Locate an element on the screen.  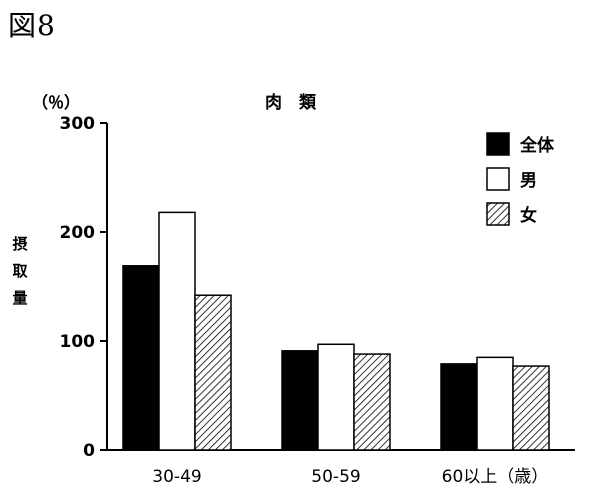
y-tick-label: 300 is located at coordinates (78, 124).